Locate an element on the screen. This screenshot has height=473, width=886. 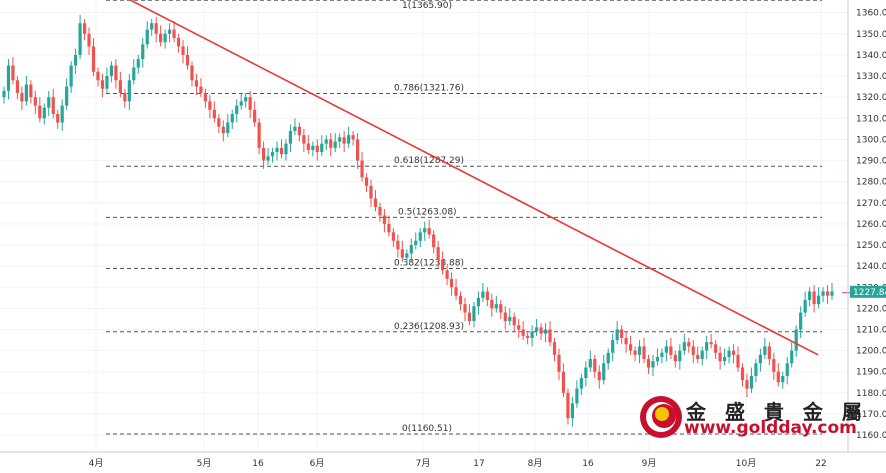
fib-level-label: 0.236(1208.93) is located at coordinates (429, 327).